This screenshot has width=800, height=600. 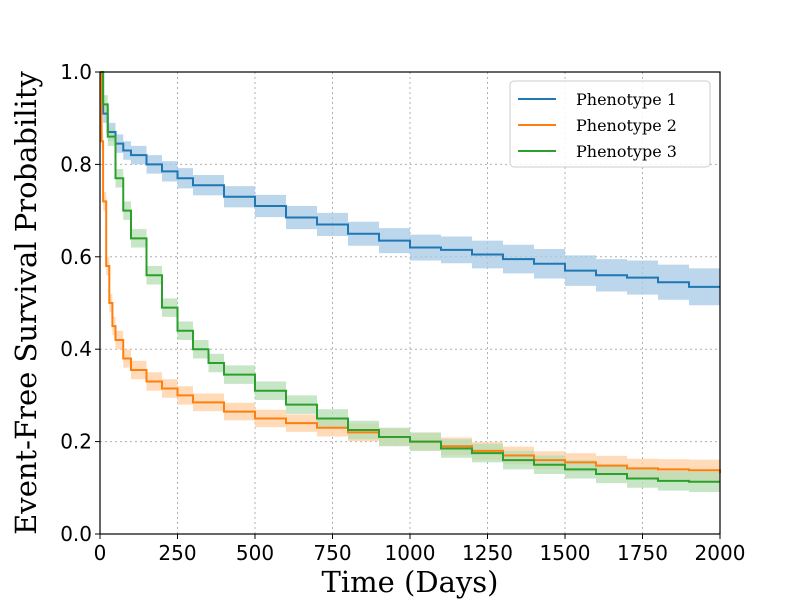 What do you see at coordinates (642, 553) in the screenshot?
I see `x-tick-label: 1750` at bounding box center [642, 553].